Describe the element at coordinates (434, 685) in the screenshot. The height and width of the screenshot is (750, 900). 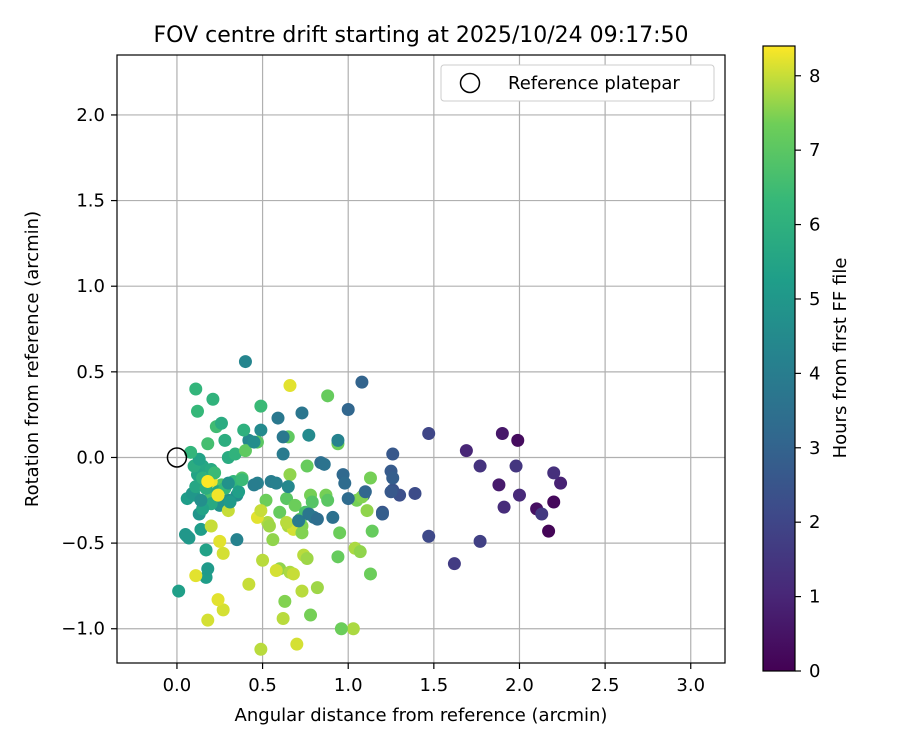
I see `x-tick-label: 1.5` at that location.